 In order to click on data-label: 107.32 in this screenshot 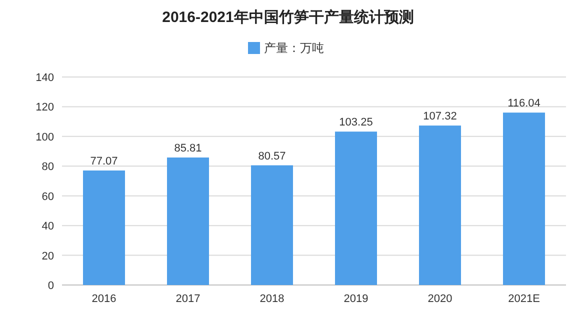, I will do `click(440, 116)`.